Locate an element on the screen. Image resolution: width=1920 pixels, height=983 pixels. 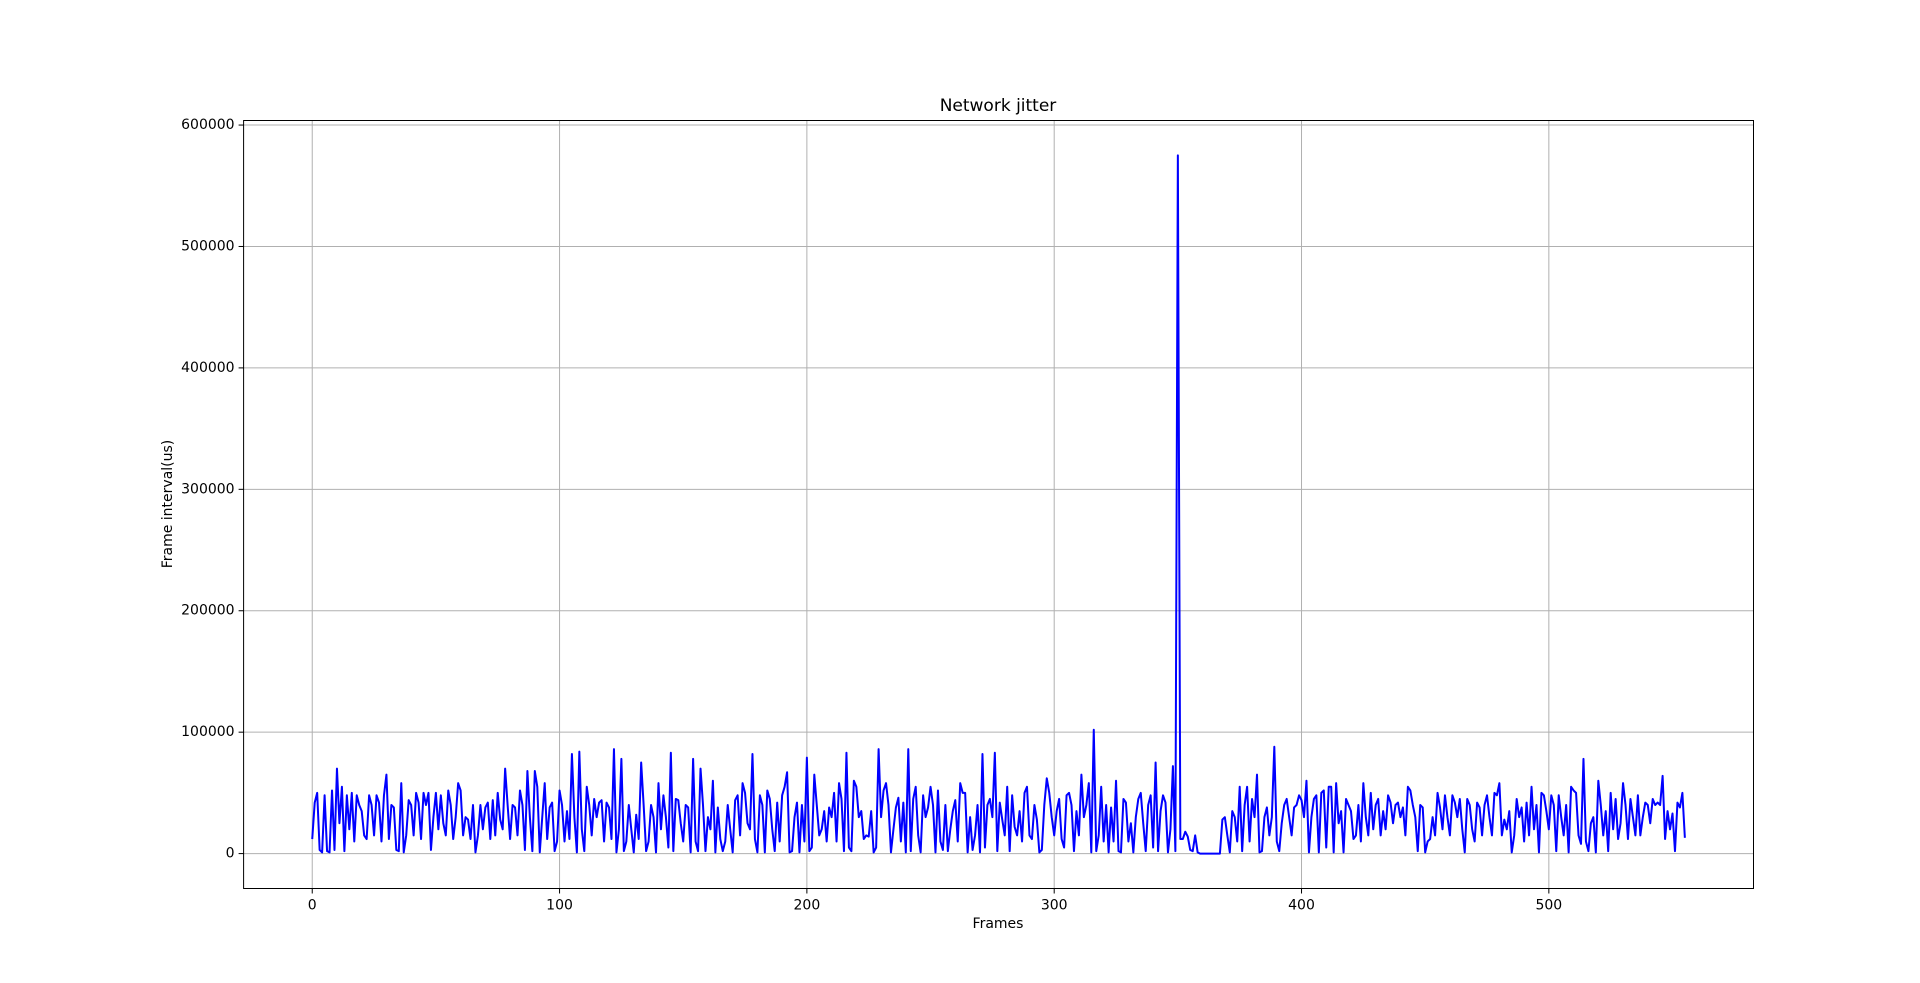
x-tick-label: 0 is located at coordinates (312, 906).